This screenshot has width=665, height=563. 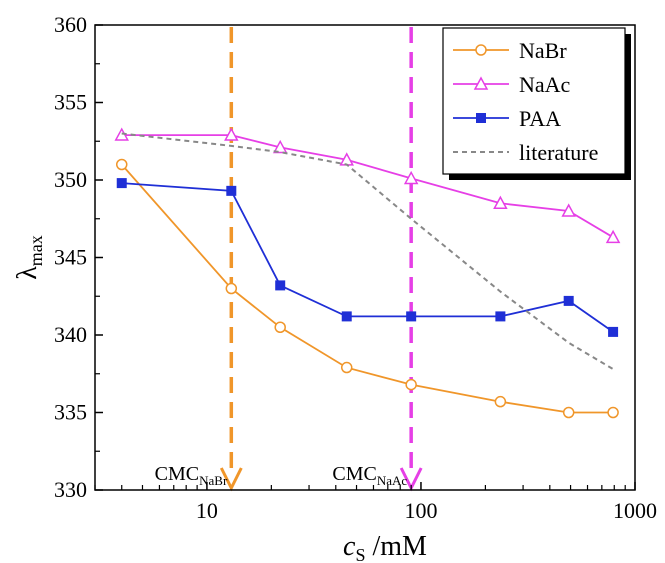 What do you see at coordinates (70, 334) in the screenshot?
I see `y-tick-label: 340` at bounding box center [70, 334].